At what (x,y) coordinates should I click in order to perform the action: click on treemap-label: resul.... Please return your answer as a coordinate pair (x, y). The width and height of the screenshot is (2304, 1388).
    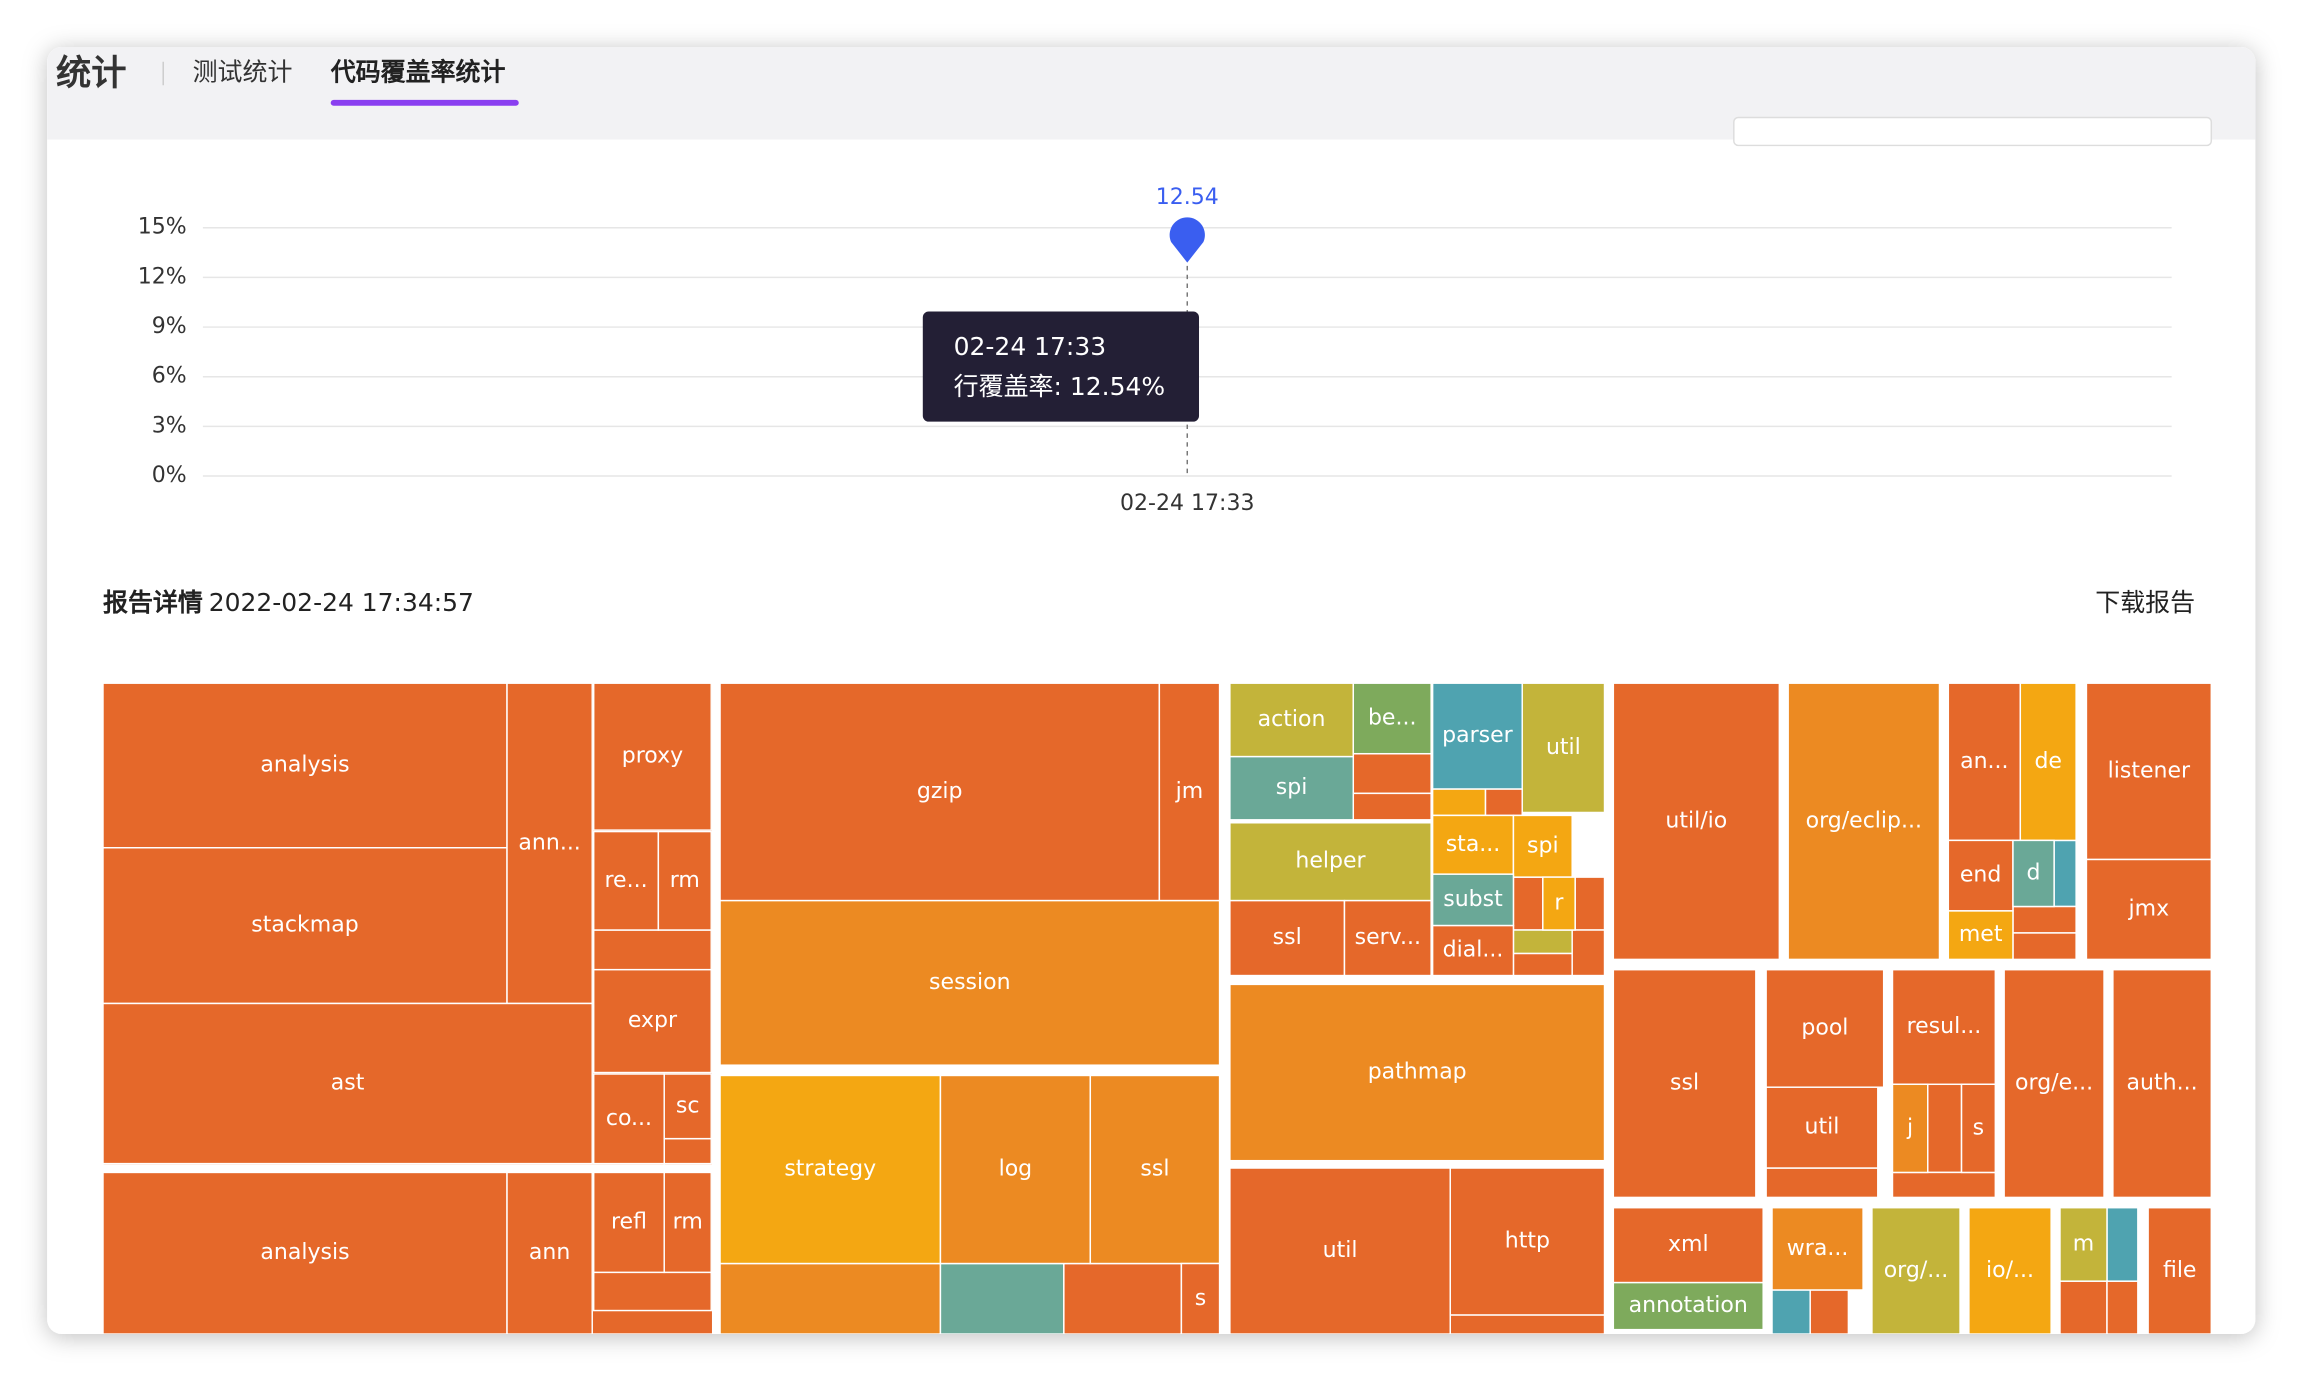
    Looking at the image, I should click on (1944, 1026).